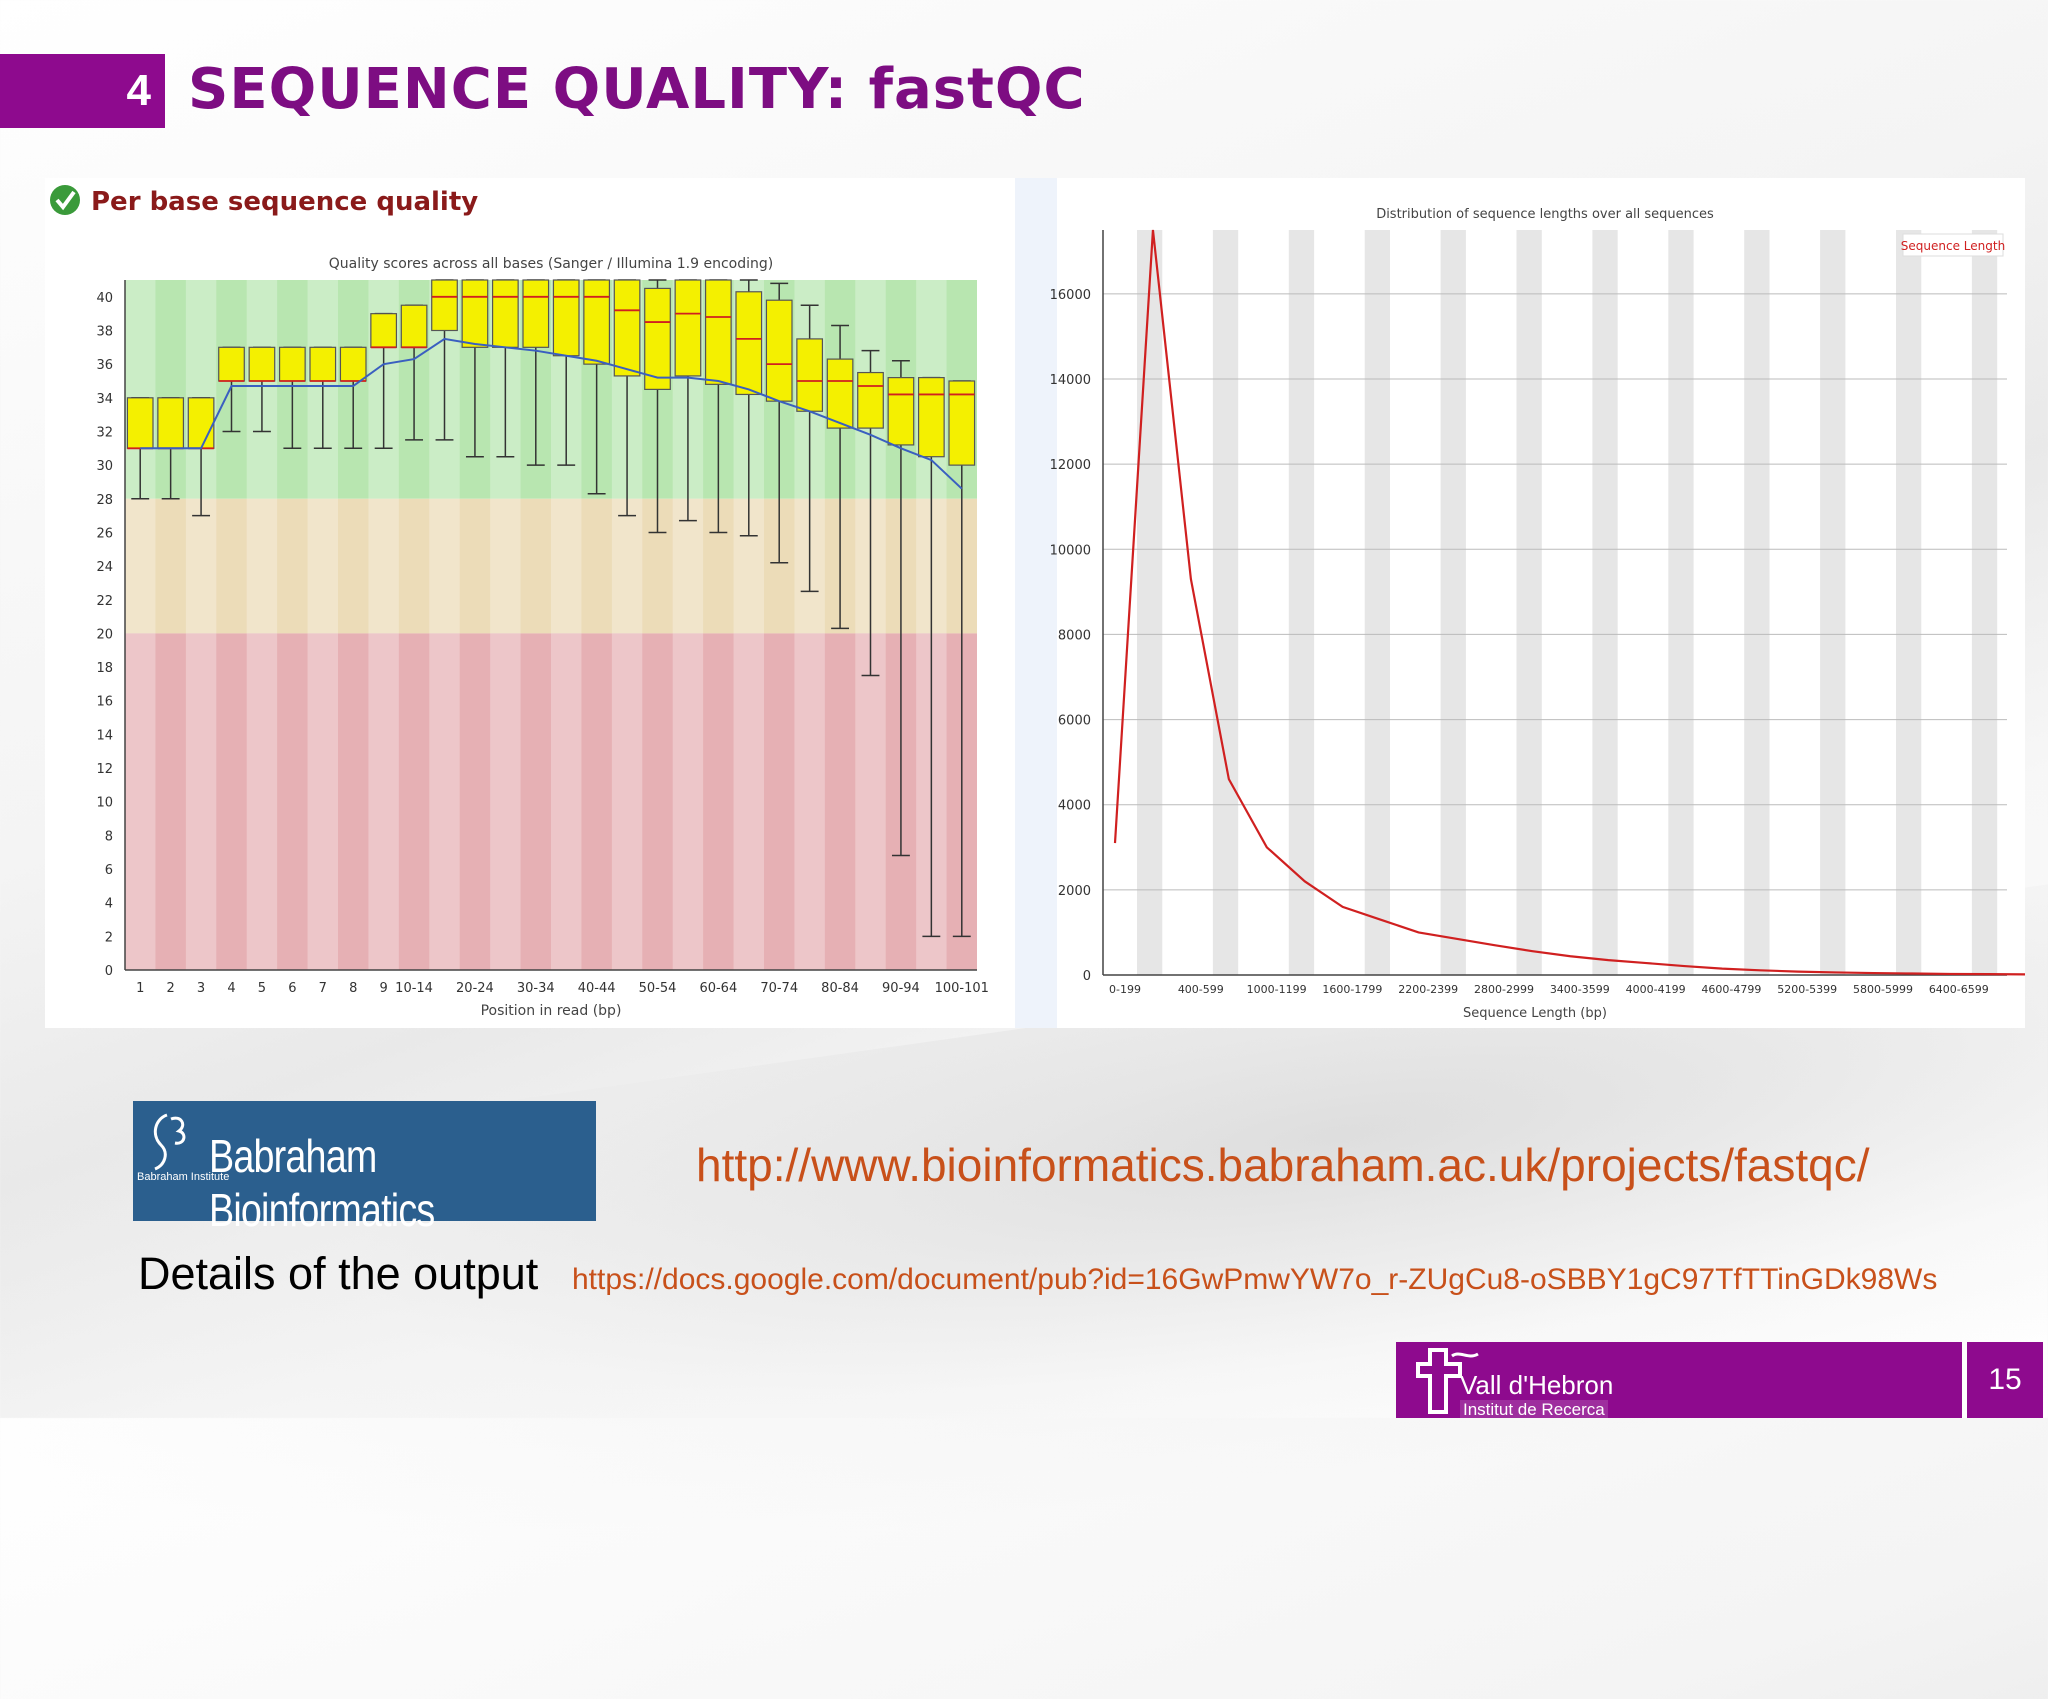 This screenshot has height=1699, width=2048. Describe the element at coordinates (171, 988) in the screenshot. I see `x-tick-label: 2` at that location.